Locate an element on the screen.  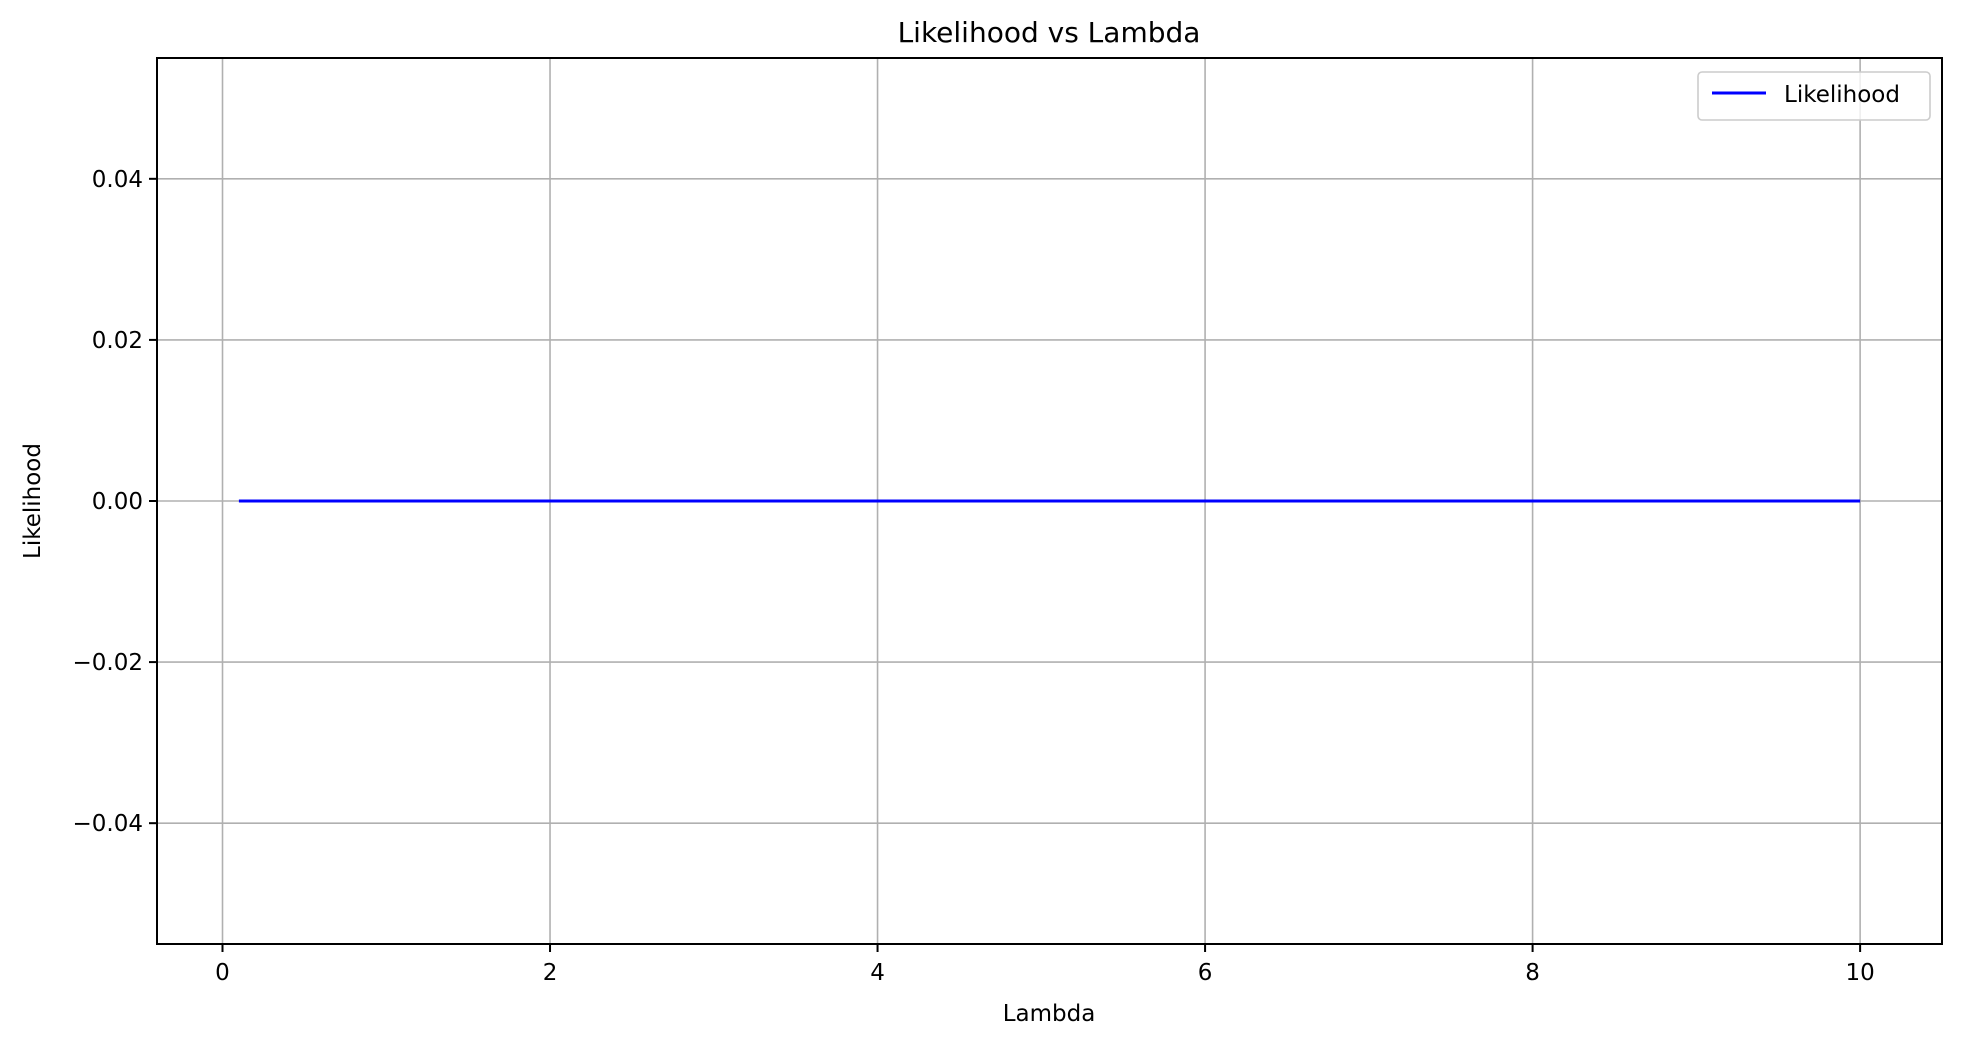
y-tick-label: 0.04 is located at coordinates (117, 180).